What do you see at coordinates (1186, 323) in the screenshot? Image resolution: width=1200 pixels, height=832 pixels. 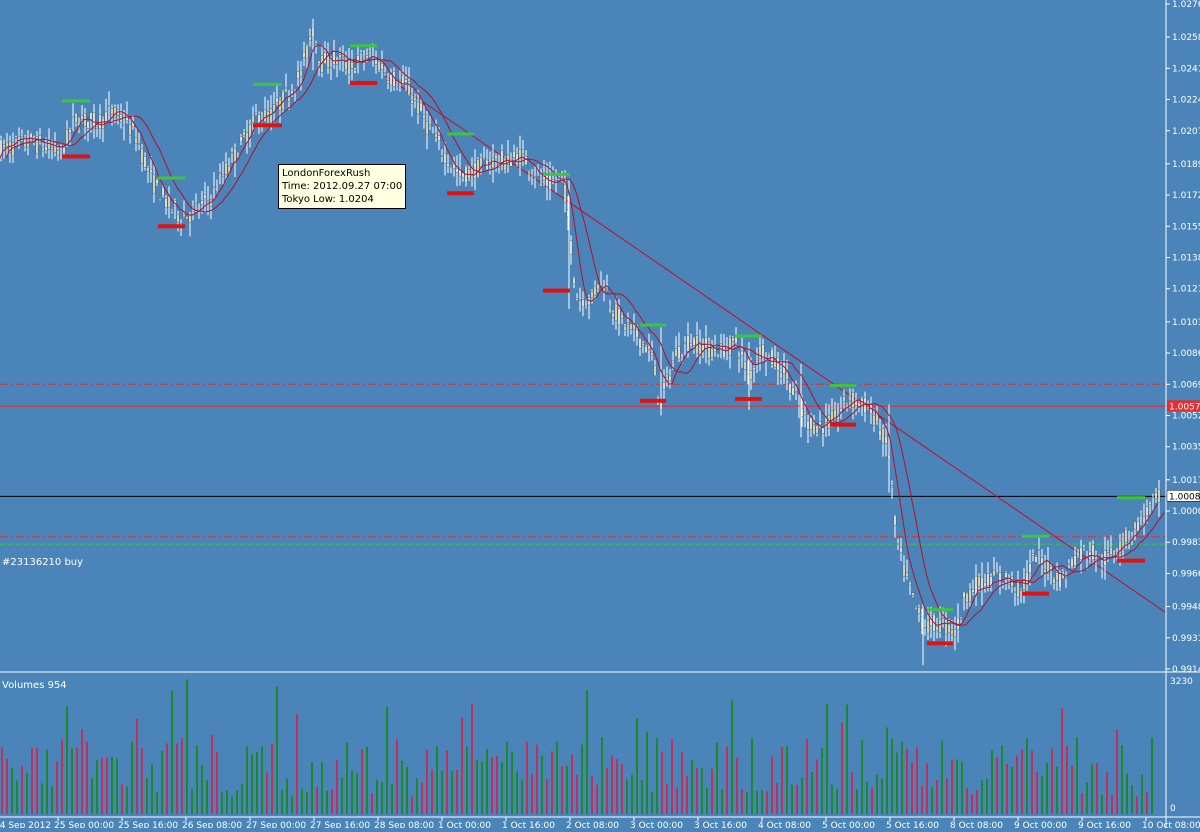 I see `price-tick-label: 1.0103` at bounding box center [1186, 323].